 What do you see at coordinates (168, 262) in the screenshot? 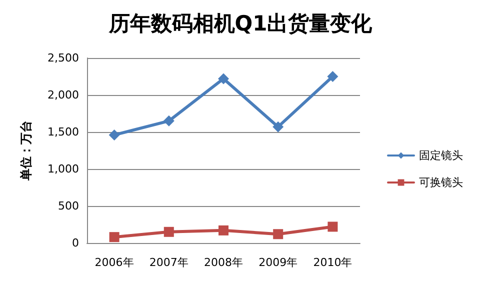
I see `x-tick-label: 2007年` at bounding box center [168, 262].